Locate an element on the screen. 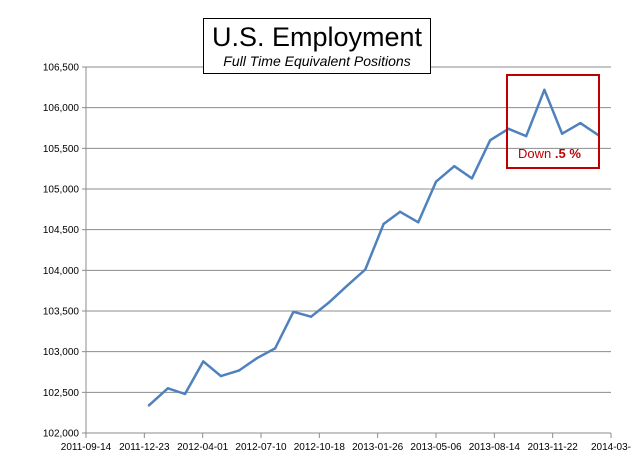  x-tick-label: 2013-08-14 is located at coordinates (495, 447).